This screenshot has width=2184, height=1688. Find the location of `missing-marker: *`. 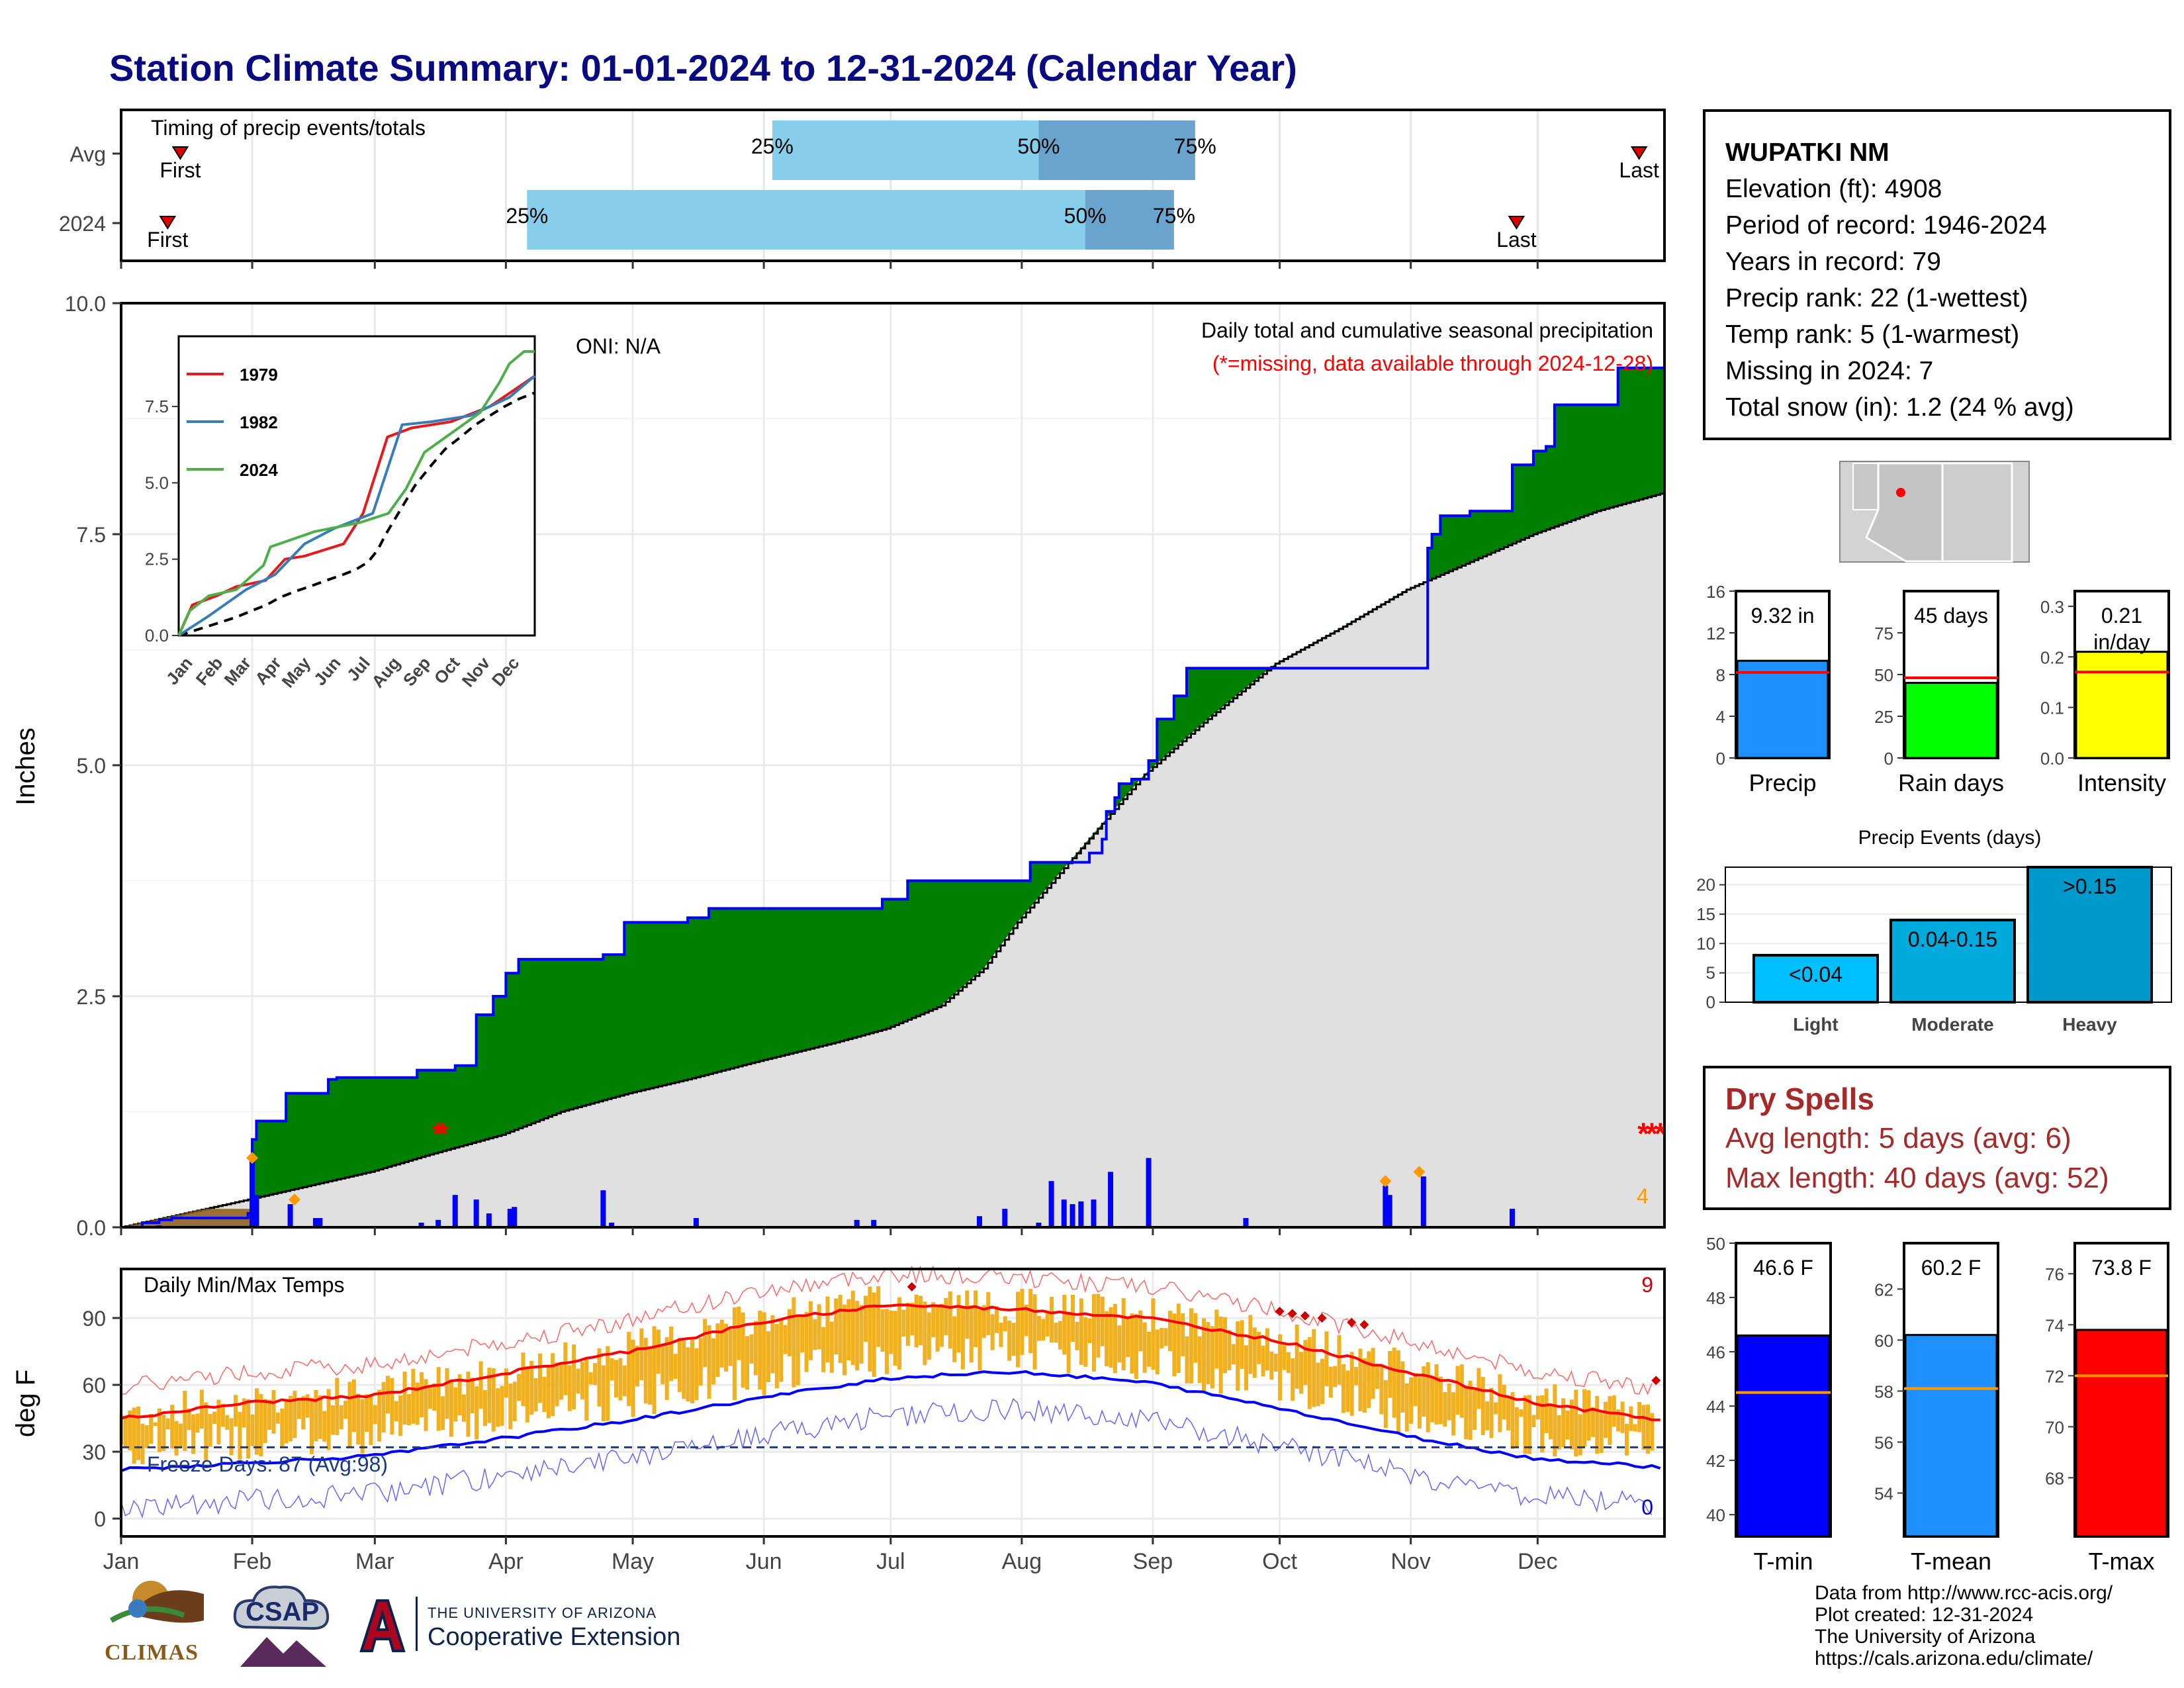

missing-marker: * is located at coordinates (438, 1133).